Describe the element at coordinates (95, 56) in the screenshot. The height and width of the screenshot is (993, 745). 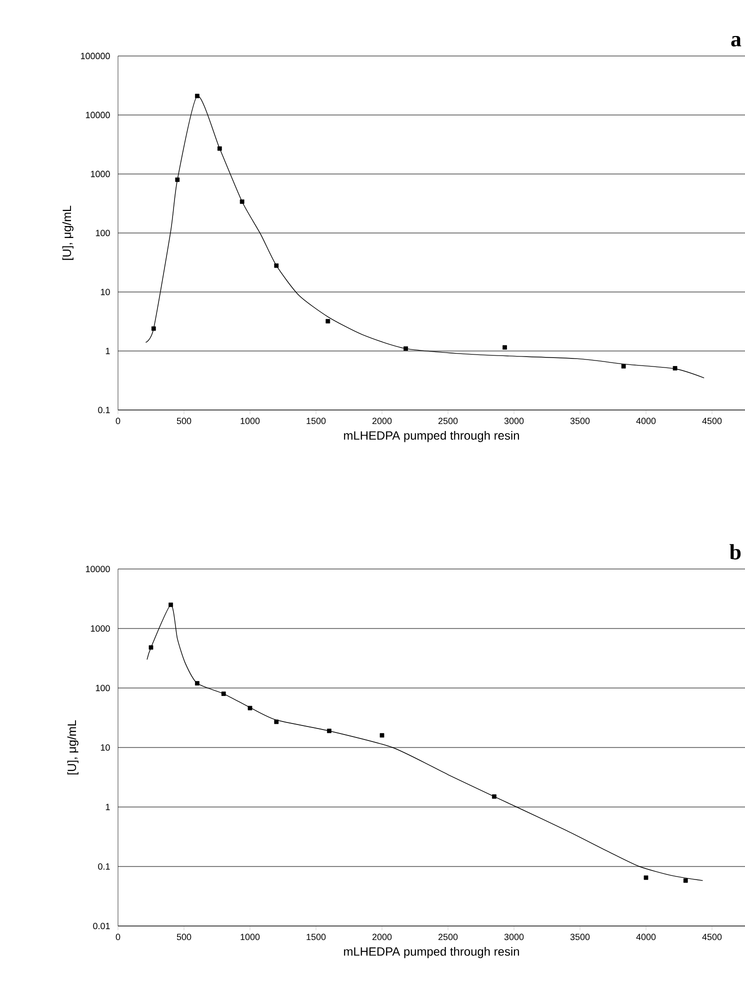
I see `y-tick-label: 100000` at that location.